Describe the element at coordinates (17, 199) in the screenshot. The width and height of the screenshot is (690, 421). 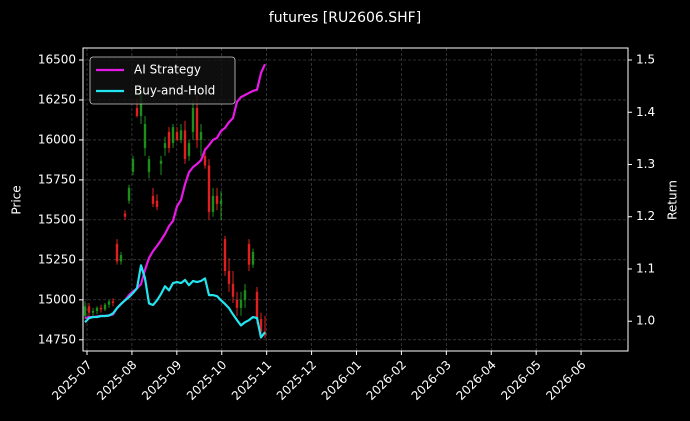
I see `y-axis-label: Price` at that location.